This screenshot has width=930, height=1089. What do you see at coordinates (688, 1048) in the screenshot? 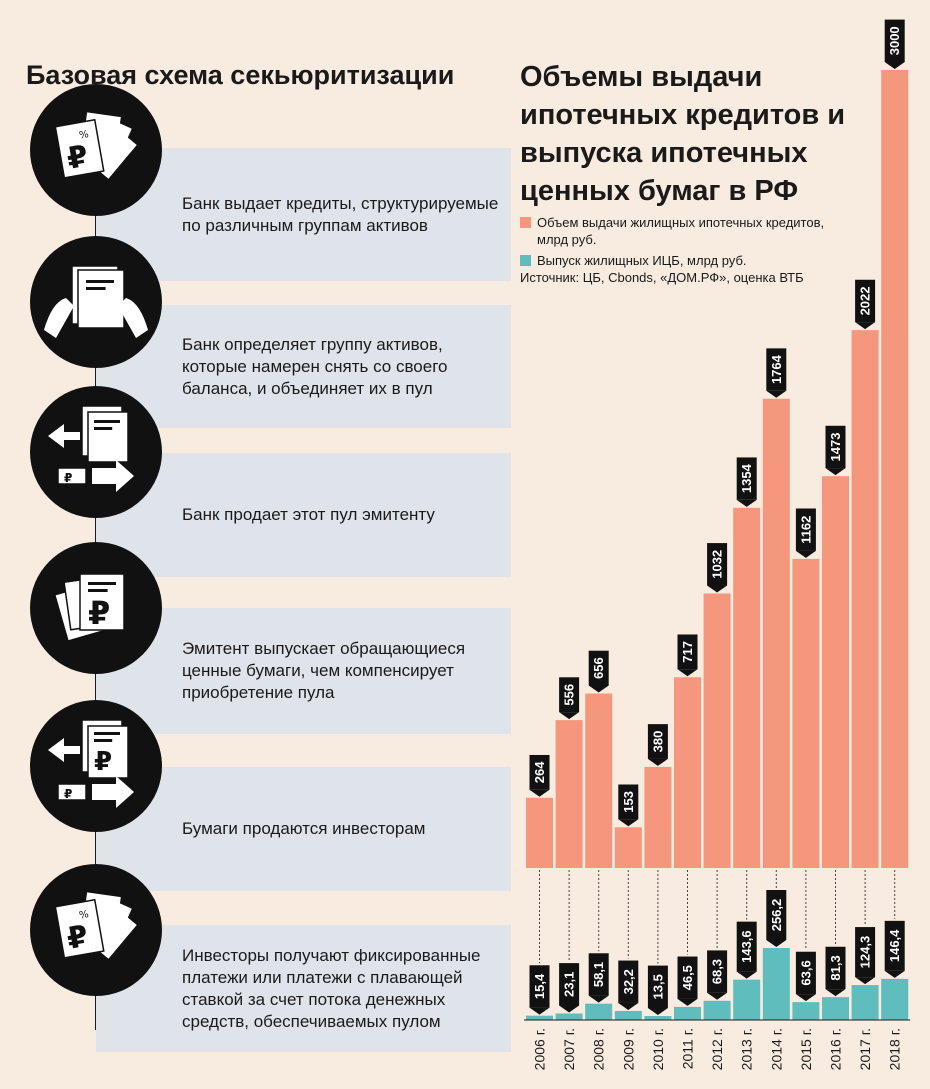
I see `year-tick-label: 2011 г.` at bounding box center [688, 1048].